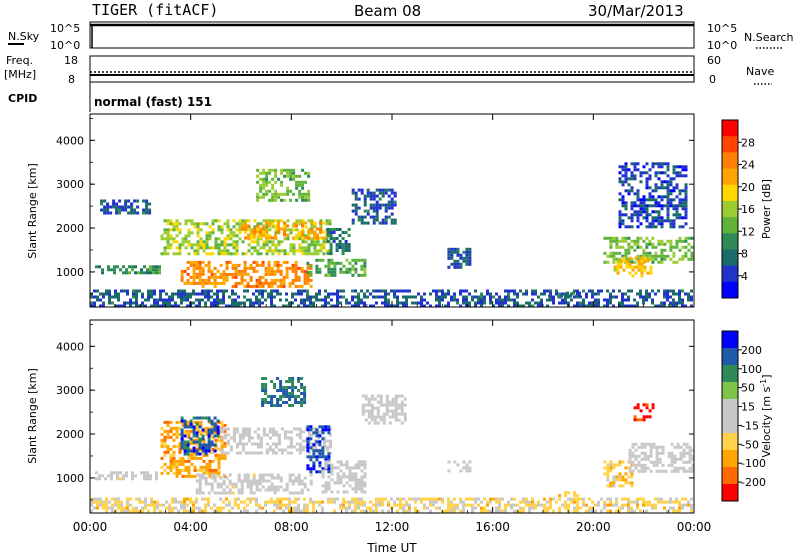 Image resolution: width=800 pixels, height=558 pixels. I want to click on colorbar-segment, so click(730, 241).